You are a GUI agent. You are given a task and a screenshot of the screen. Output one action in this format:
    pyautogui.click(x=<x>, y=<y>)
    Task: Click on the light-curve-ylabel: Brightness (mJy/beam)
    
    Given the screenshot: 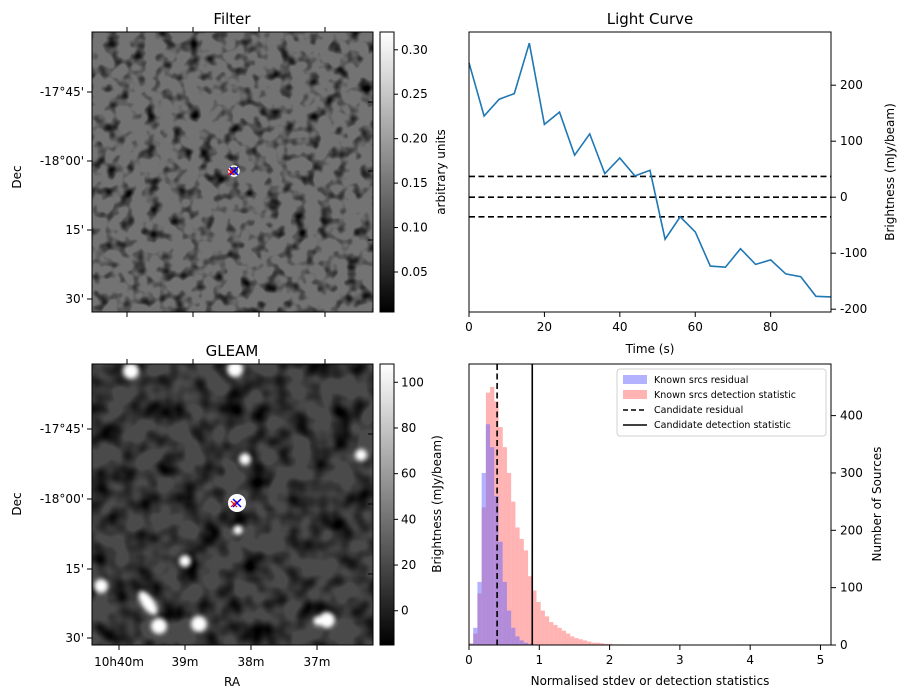 What is the action you would take?
    pyautogui.click(x=890, y=172)
    